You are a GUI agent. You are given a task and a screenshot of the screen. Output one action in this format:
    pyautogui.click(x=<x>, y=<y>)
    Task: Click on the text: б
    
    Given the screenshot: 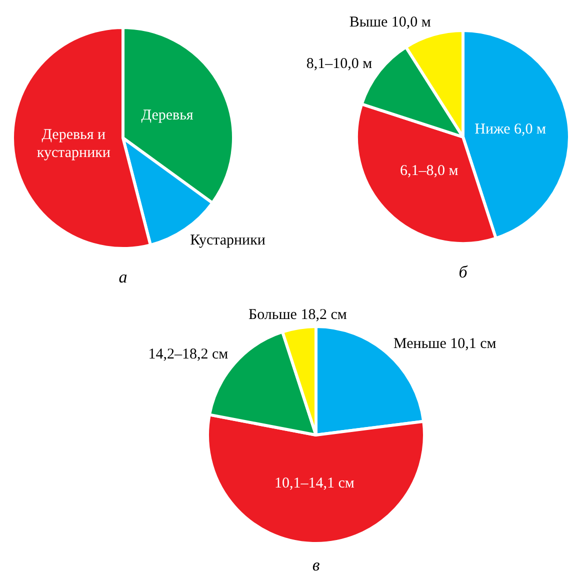 What is the action you would take?
    pyautogui.click(x=463, y=272)
    